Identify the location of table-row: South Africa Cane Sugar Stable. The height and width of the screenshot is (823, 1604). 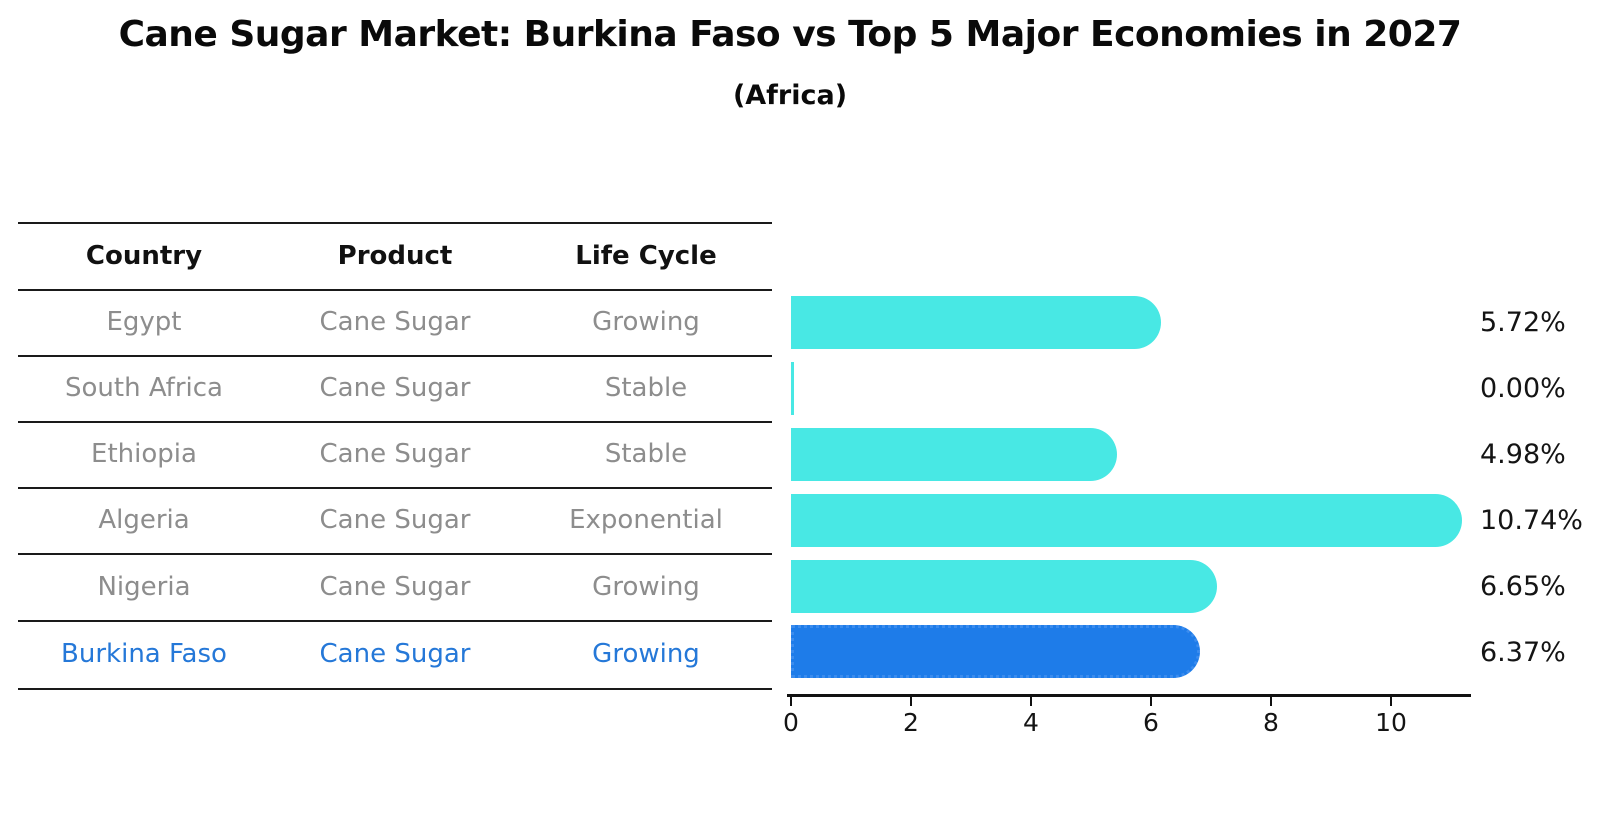
(395, 388).